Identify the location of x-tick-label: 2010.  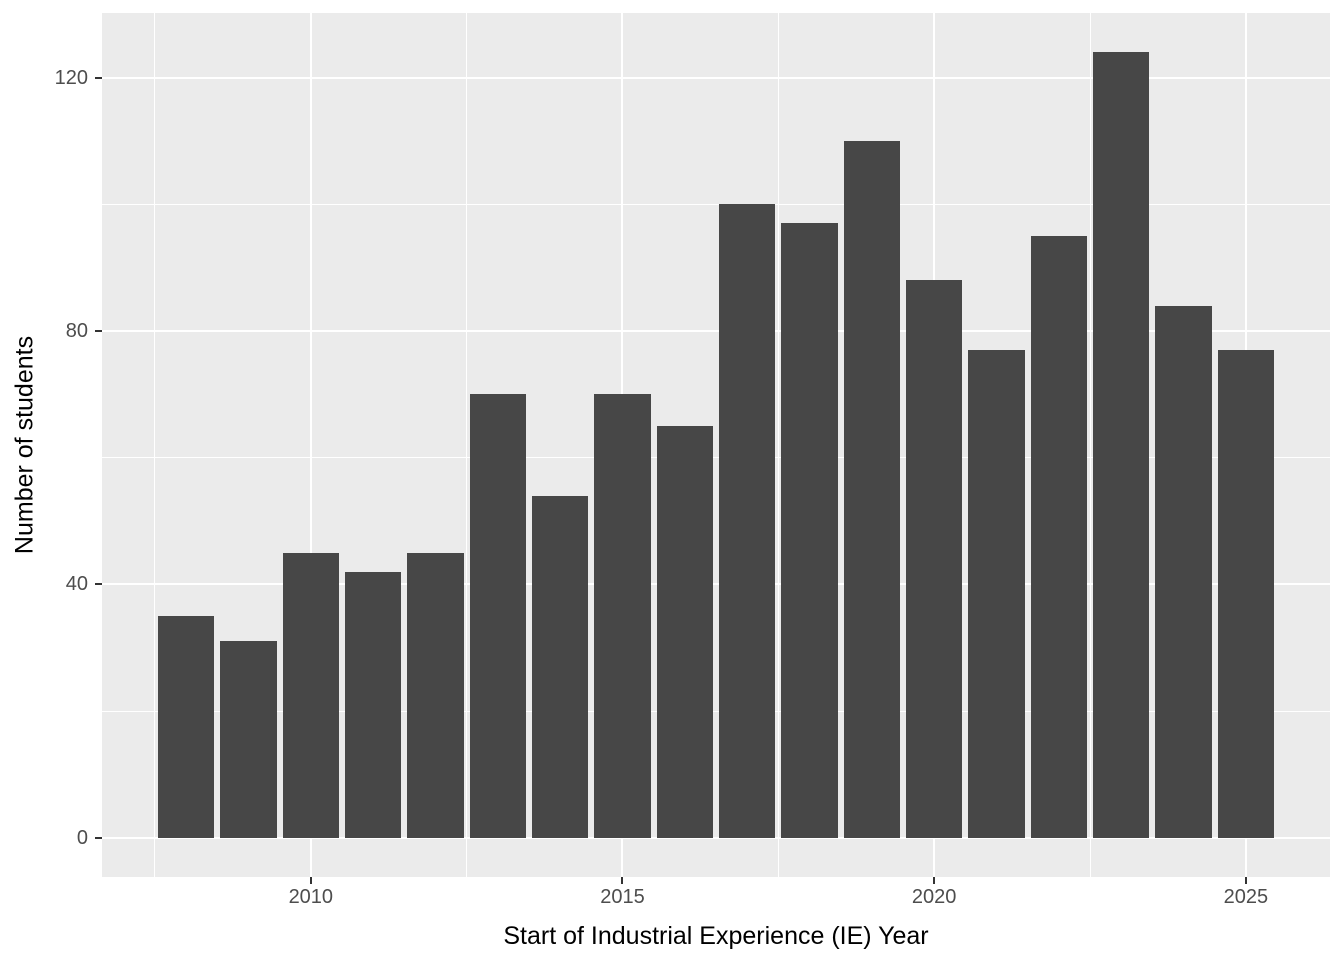
(311, 897).